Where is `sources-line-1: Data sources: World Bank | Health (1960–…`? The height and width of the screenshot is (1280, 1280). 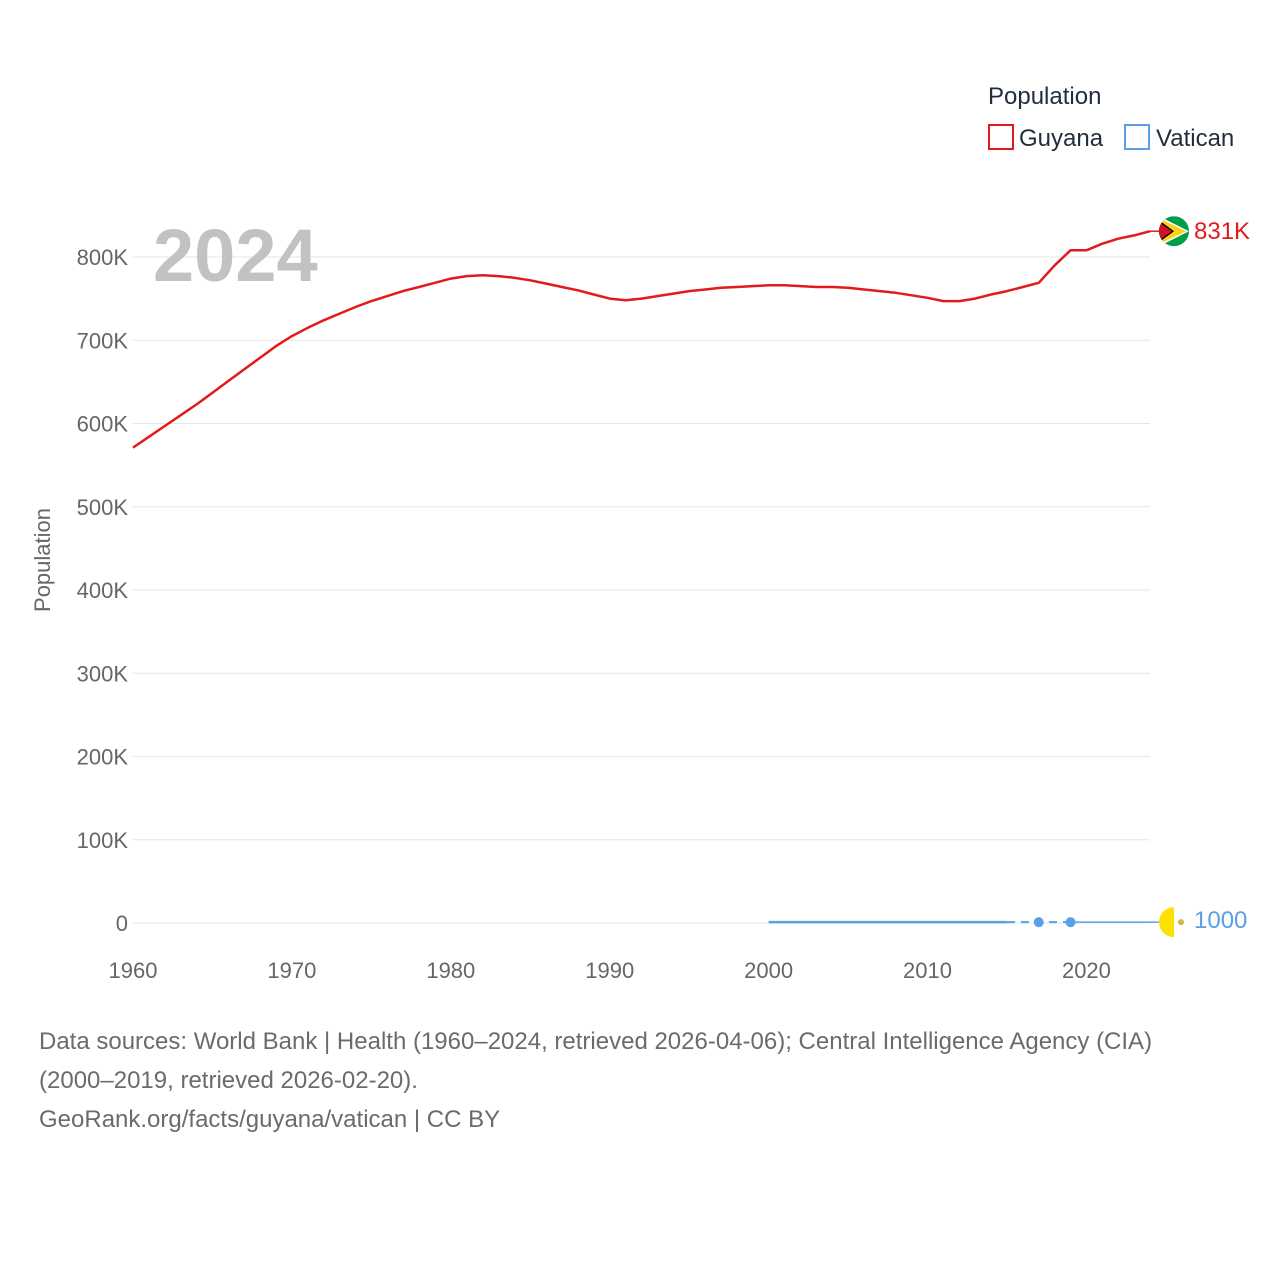
sources-line-1: Data sources: World Bank | Health (1960–… is located at coordinates (596, 1041).